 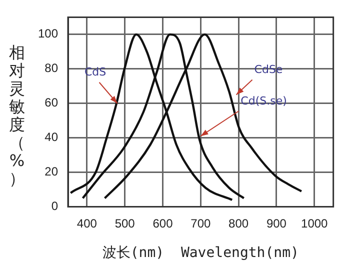 What do you see at coordinates (87, 223) in the screenshot?
I see `x-tick-label: 400` at bounding box center [87, 223].